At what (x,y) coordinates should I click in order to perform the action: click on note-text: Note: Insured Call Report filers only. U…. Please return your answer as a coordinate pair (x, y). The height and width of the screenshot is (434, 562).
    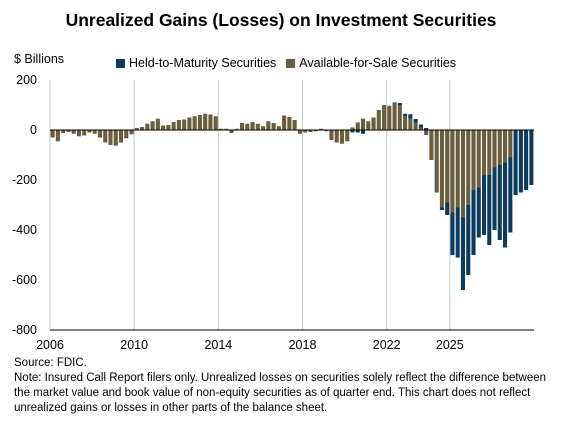
    Looking at the image, I should click on (280, 393).